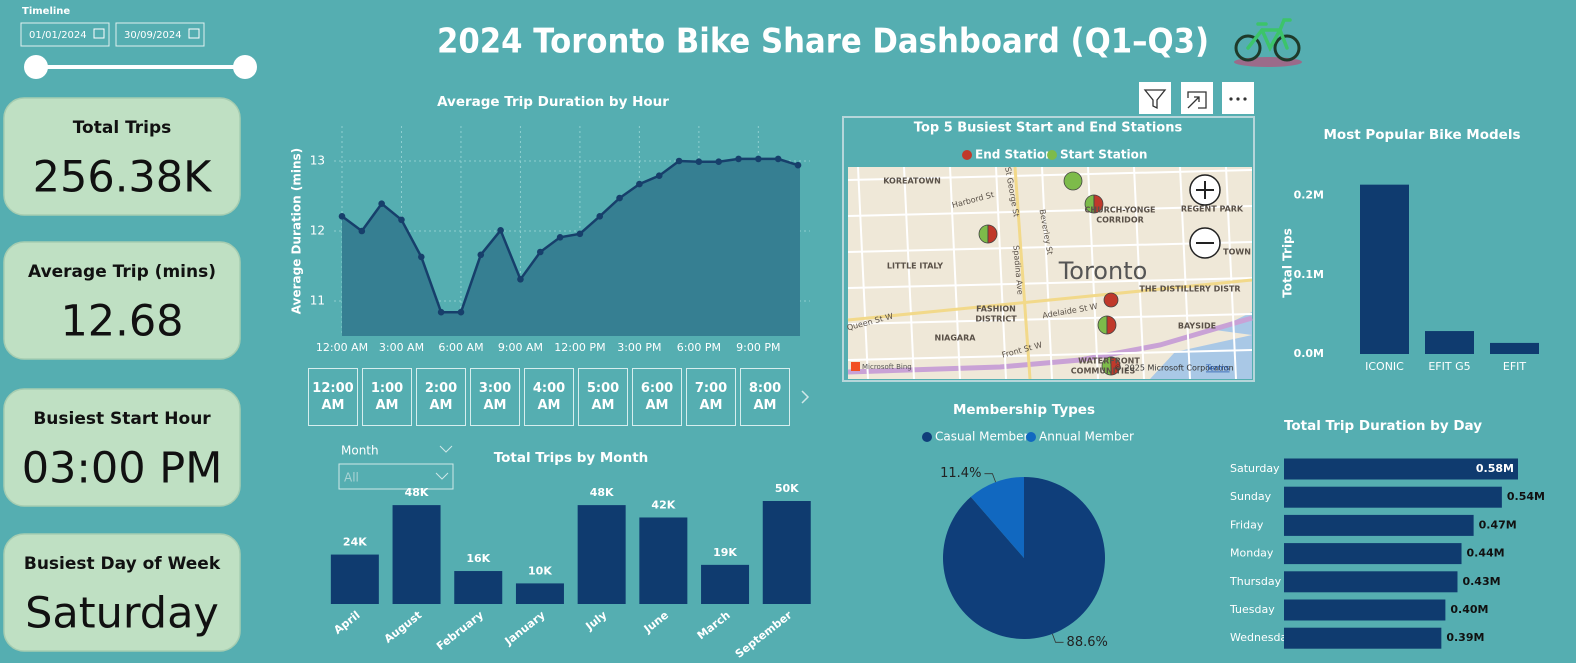  What do you see at coordinates (396, 476) in the screenshot?
I see `dropdown` at bounding box center [396, 476].